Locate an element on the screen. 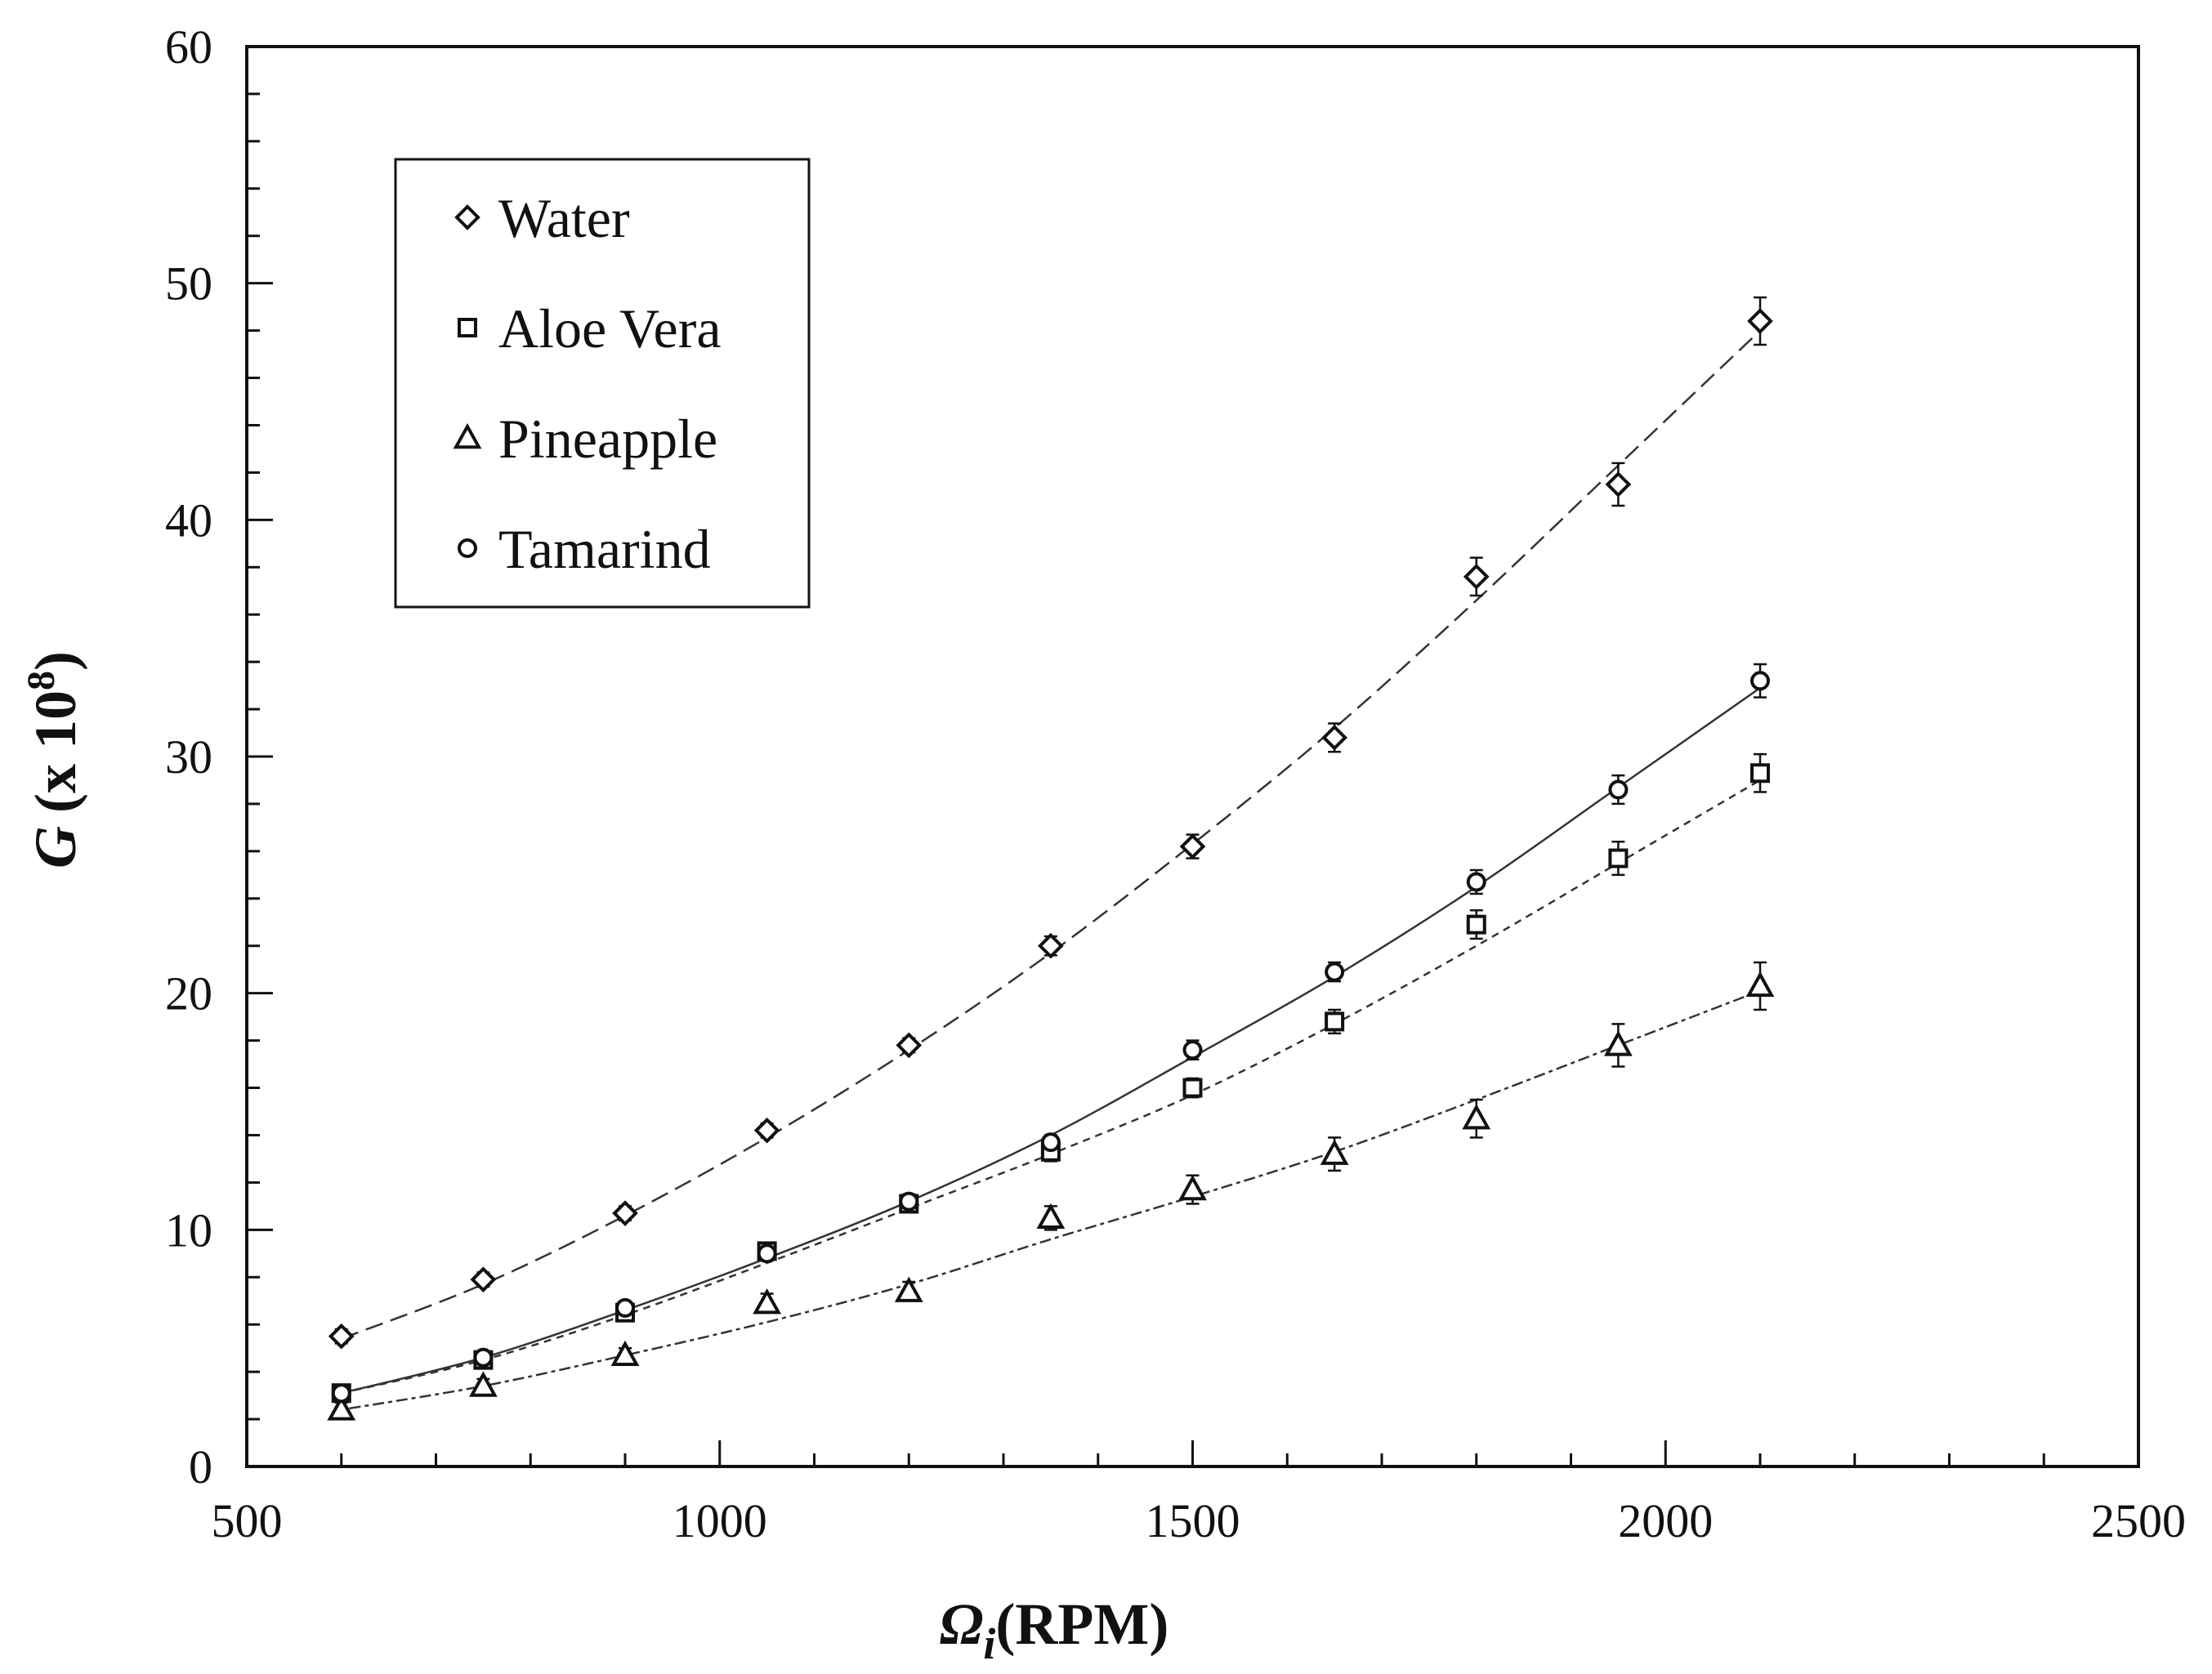 The width and height of the screenshot is (2212, 1674). legend: Water Aloe Vera Pineapple Tamarind is located at coordinates (602, 383).